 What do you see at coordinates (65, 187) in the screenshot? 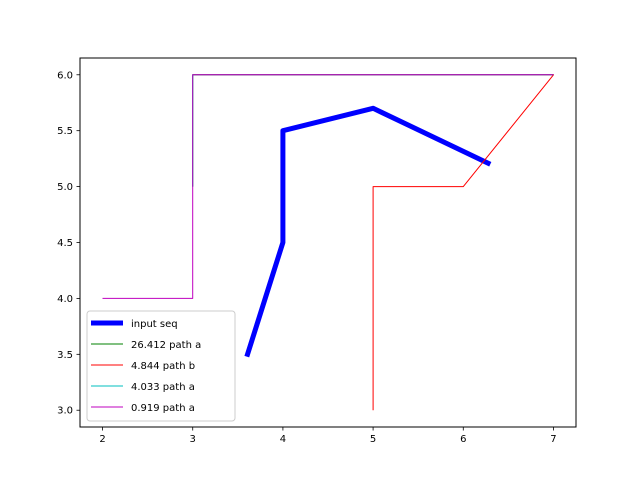
I see `y-tick-label: 5.0` at bounding box center [65, 187].